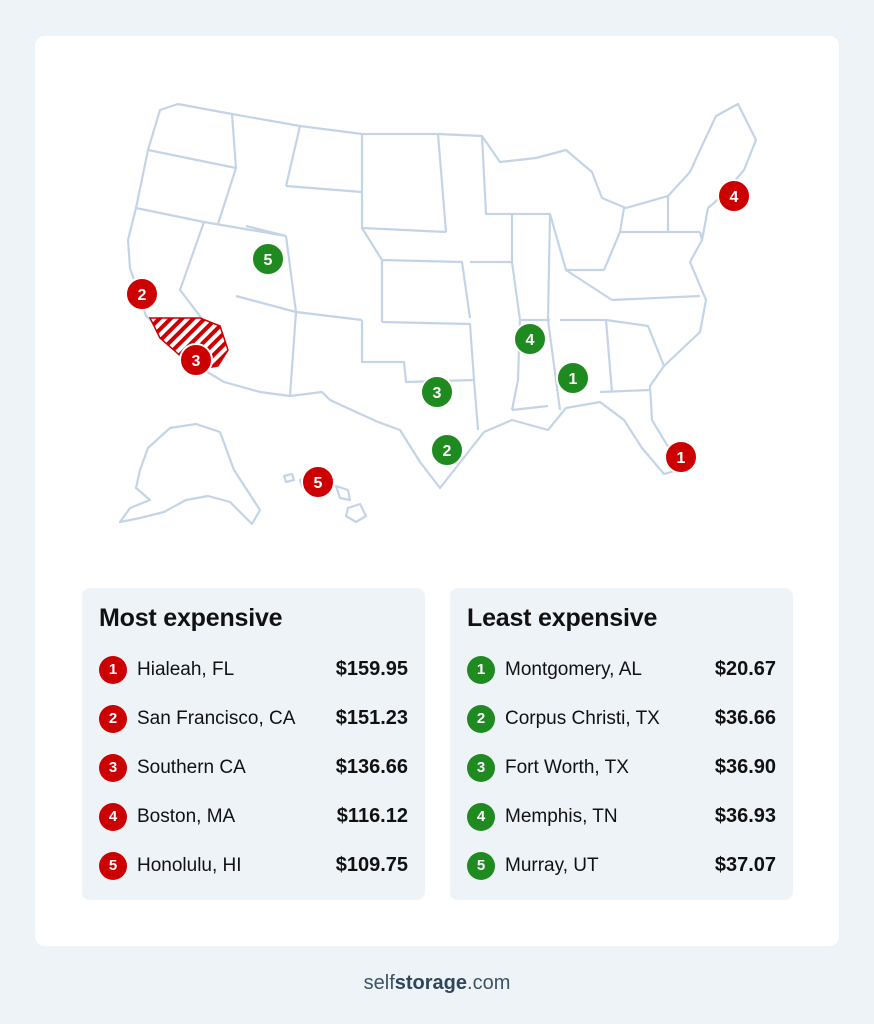 This screenshot has height=1024, width=874. I want to click on price-value: $151.23, so click(371, 718).